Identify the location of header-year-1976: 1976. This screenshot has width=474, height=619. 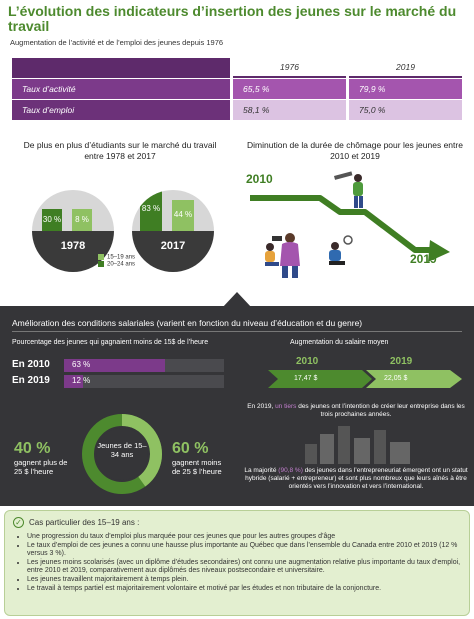
(289, 68).